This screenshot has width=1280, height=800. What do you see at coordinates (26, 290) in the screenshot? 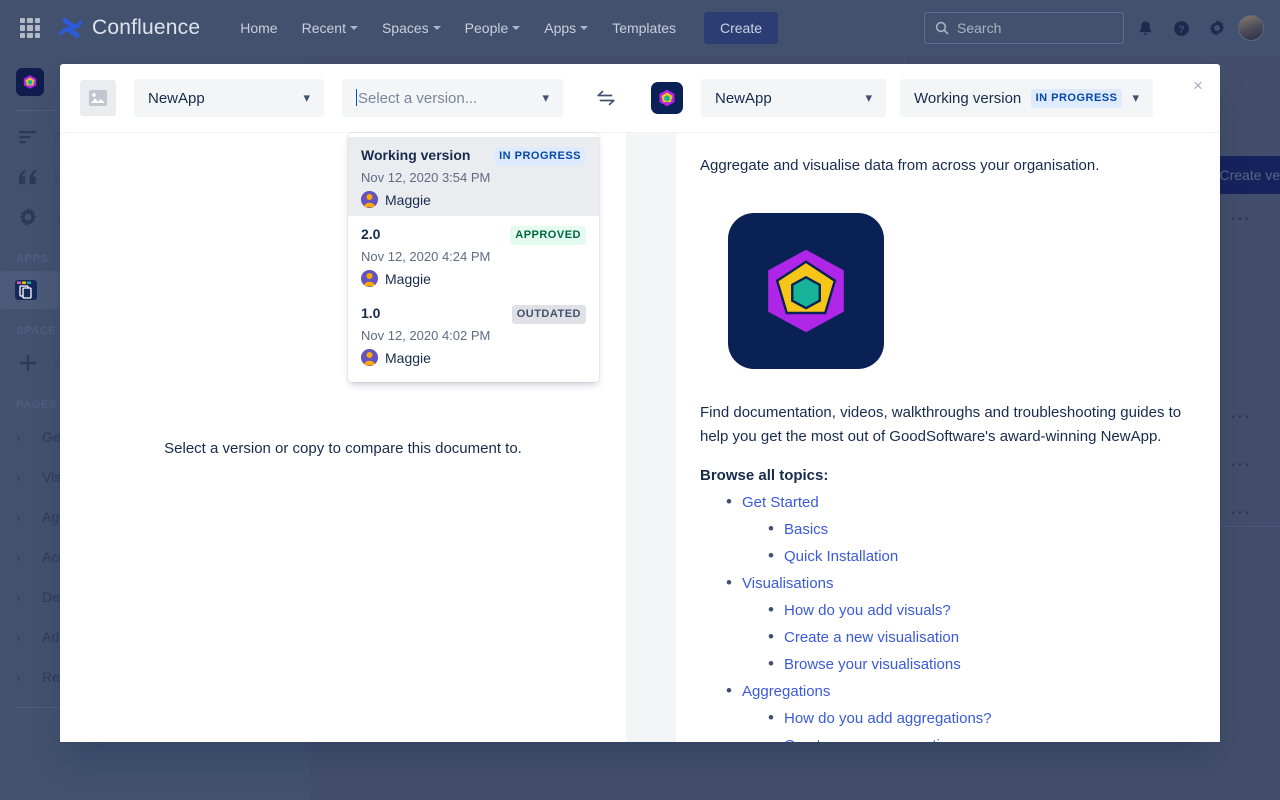
I see `documents-icon` at bounding box center [26, 290].